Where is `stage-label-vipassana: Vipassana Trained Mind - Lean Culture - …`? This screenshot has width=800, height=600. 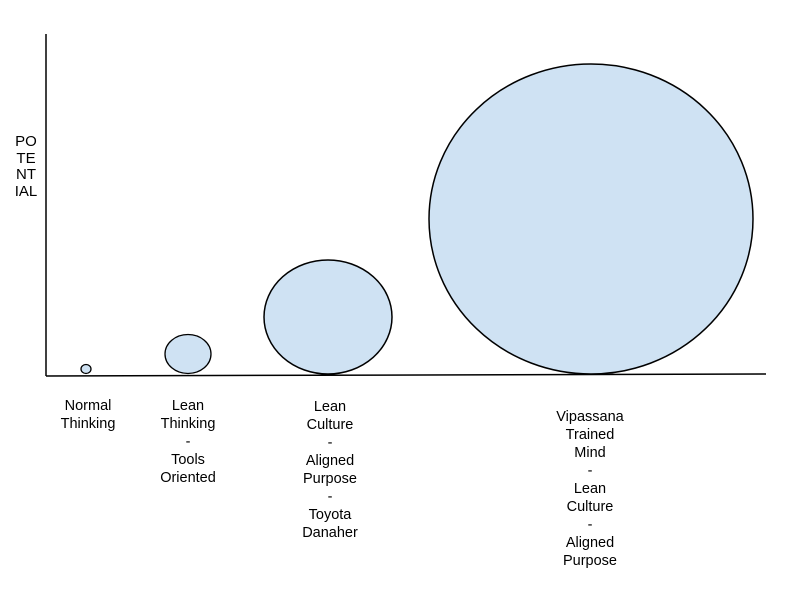 stage-label-vipassana: Vipassana Trained Mind - Lean Culture - … is located at coordinates (590, 489).